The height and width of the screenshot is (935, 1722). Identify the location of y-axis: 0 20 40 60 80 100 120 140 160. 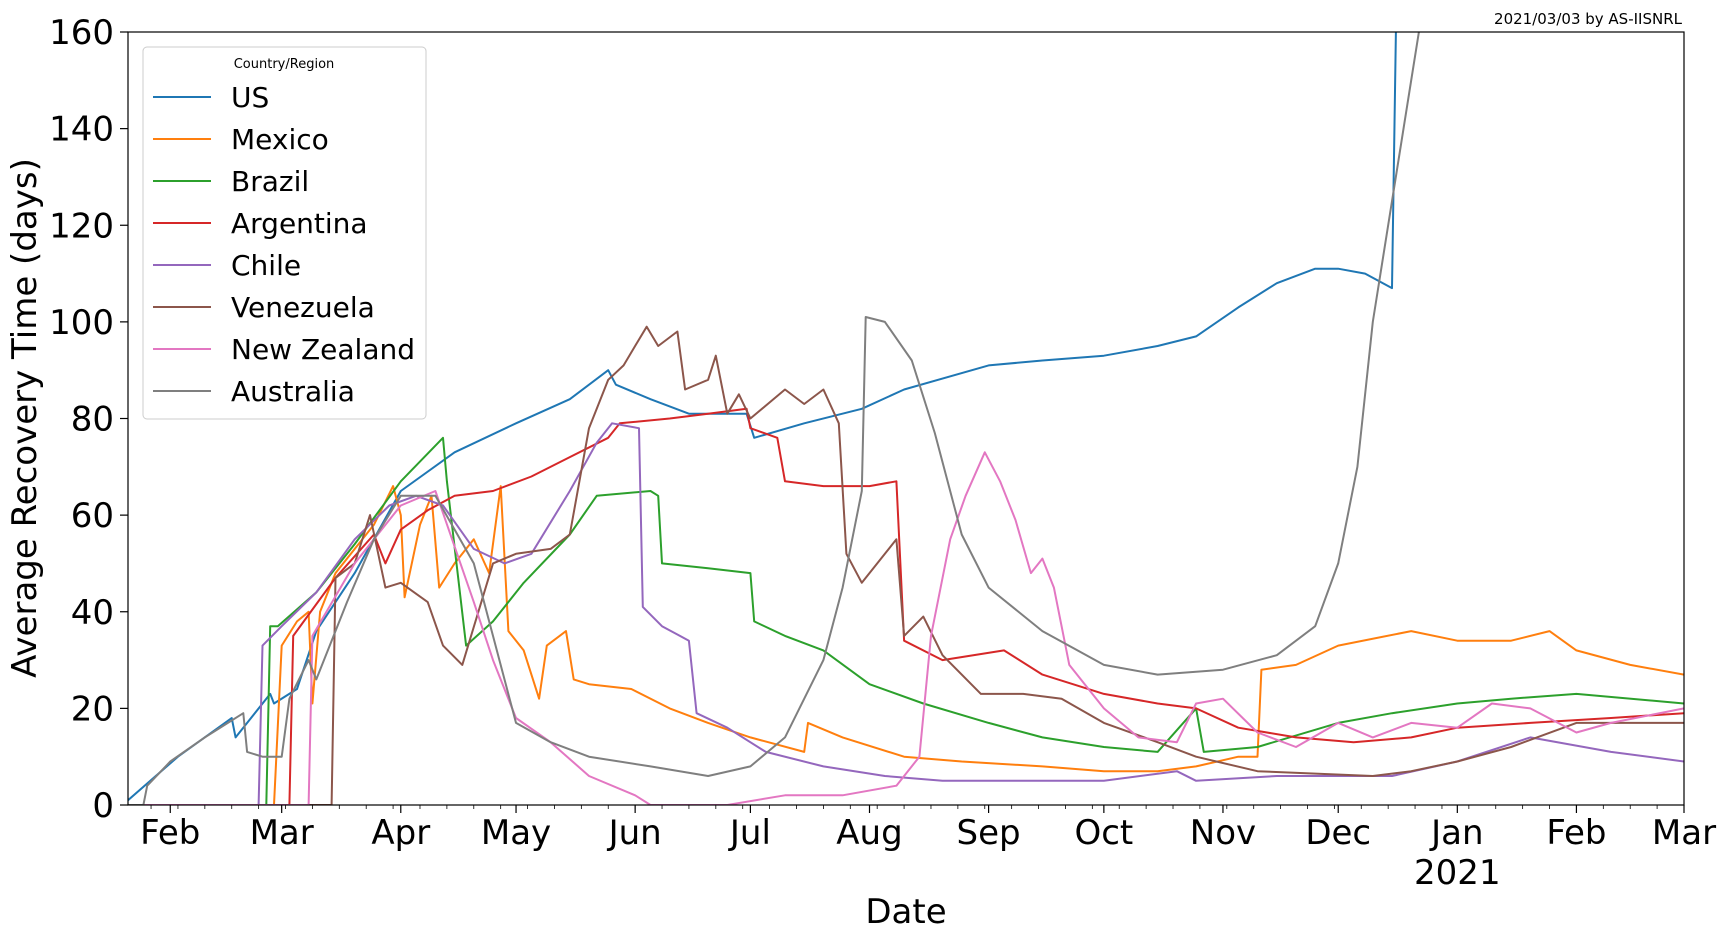
(88, 419).